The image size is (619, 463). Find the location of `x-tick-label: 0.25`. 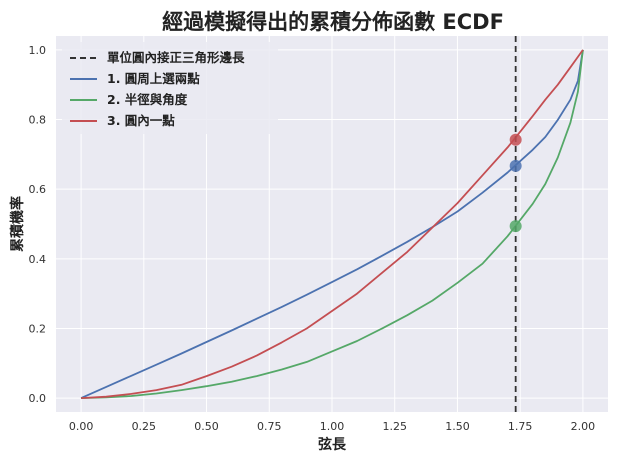

x-tick-label: 0.25 is located at coordinates (144, 426).